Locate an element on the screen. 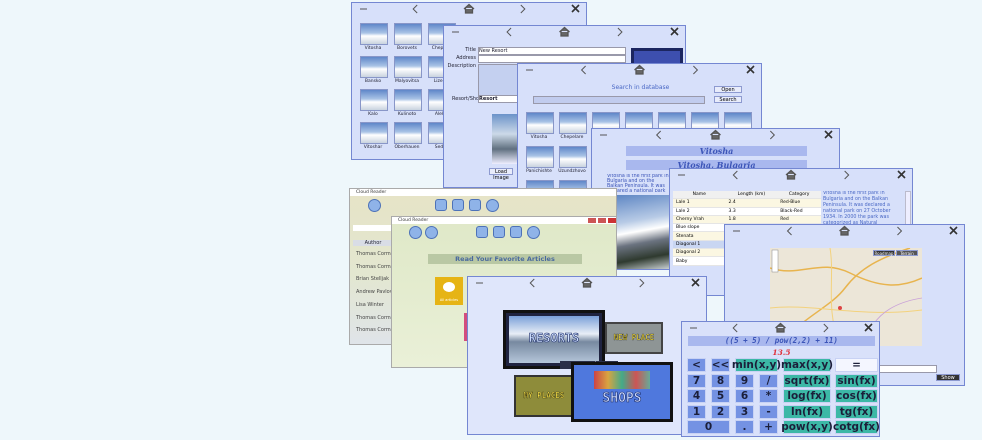  calculator-button: 7 is located at coordinates (696, 380).